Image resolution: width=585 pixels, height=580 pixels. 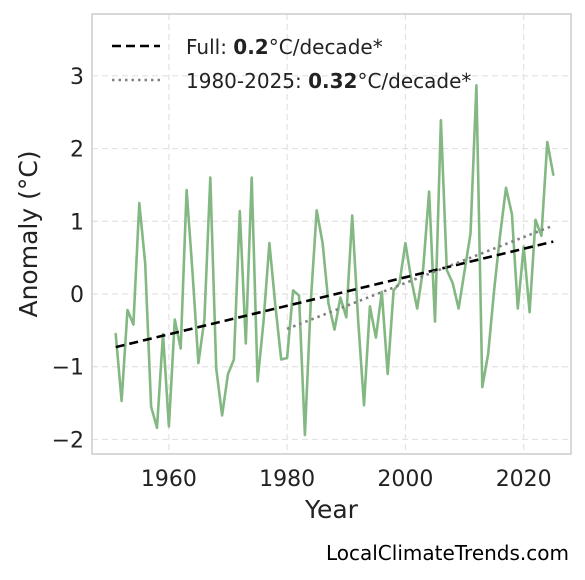 I want to click on y-axis-ticks: −2 −1 0 1 2 3, so click(x=68, y=259).